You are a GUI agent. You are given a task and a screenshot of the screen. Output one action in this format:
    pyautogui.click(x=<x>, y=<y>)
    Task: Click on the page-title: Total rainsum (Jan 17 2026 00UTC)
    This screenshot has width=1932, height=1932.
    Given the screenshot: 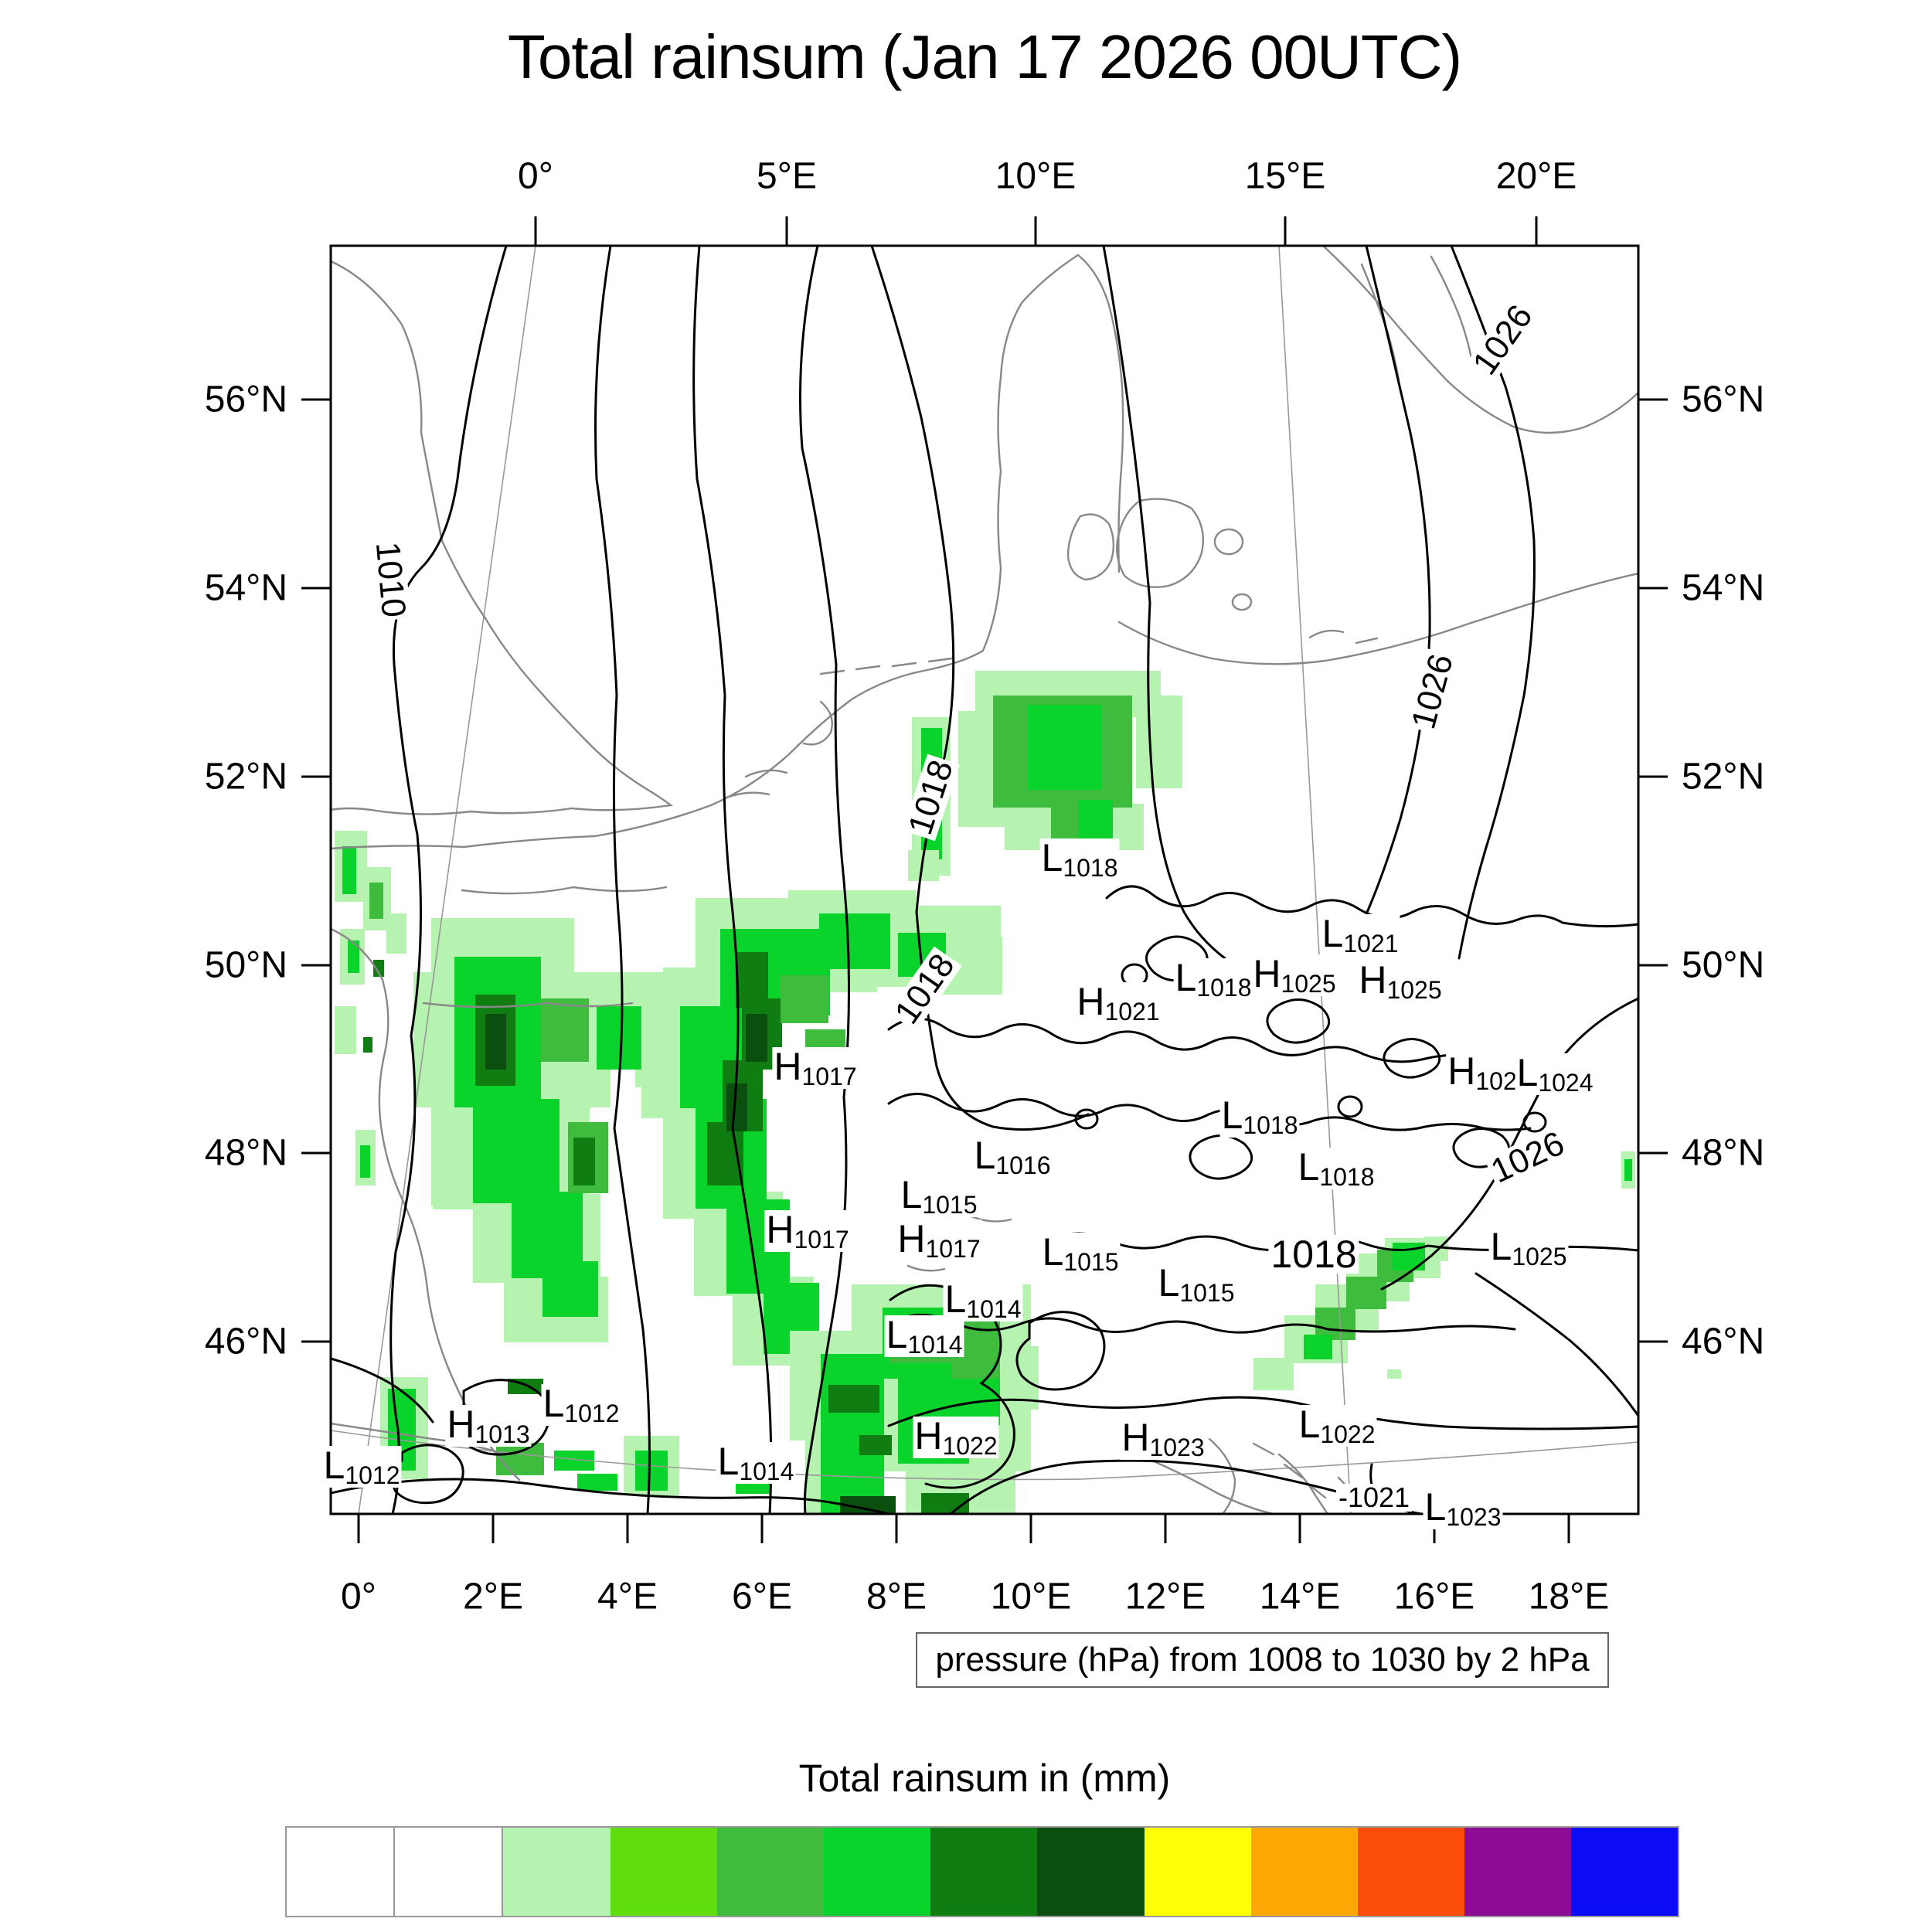 What is the action you would take?
    pyautogui.click(x=985, y=57)
    